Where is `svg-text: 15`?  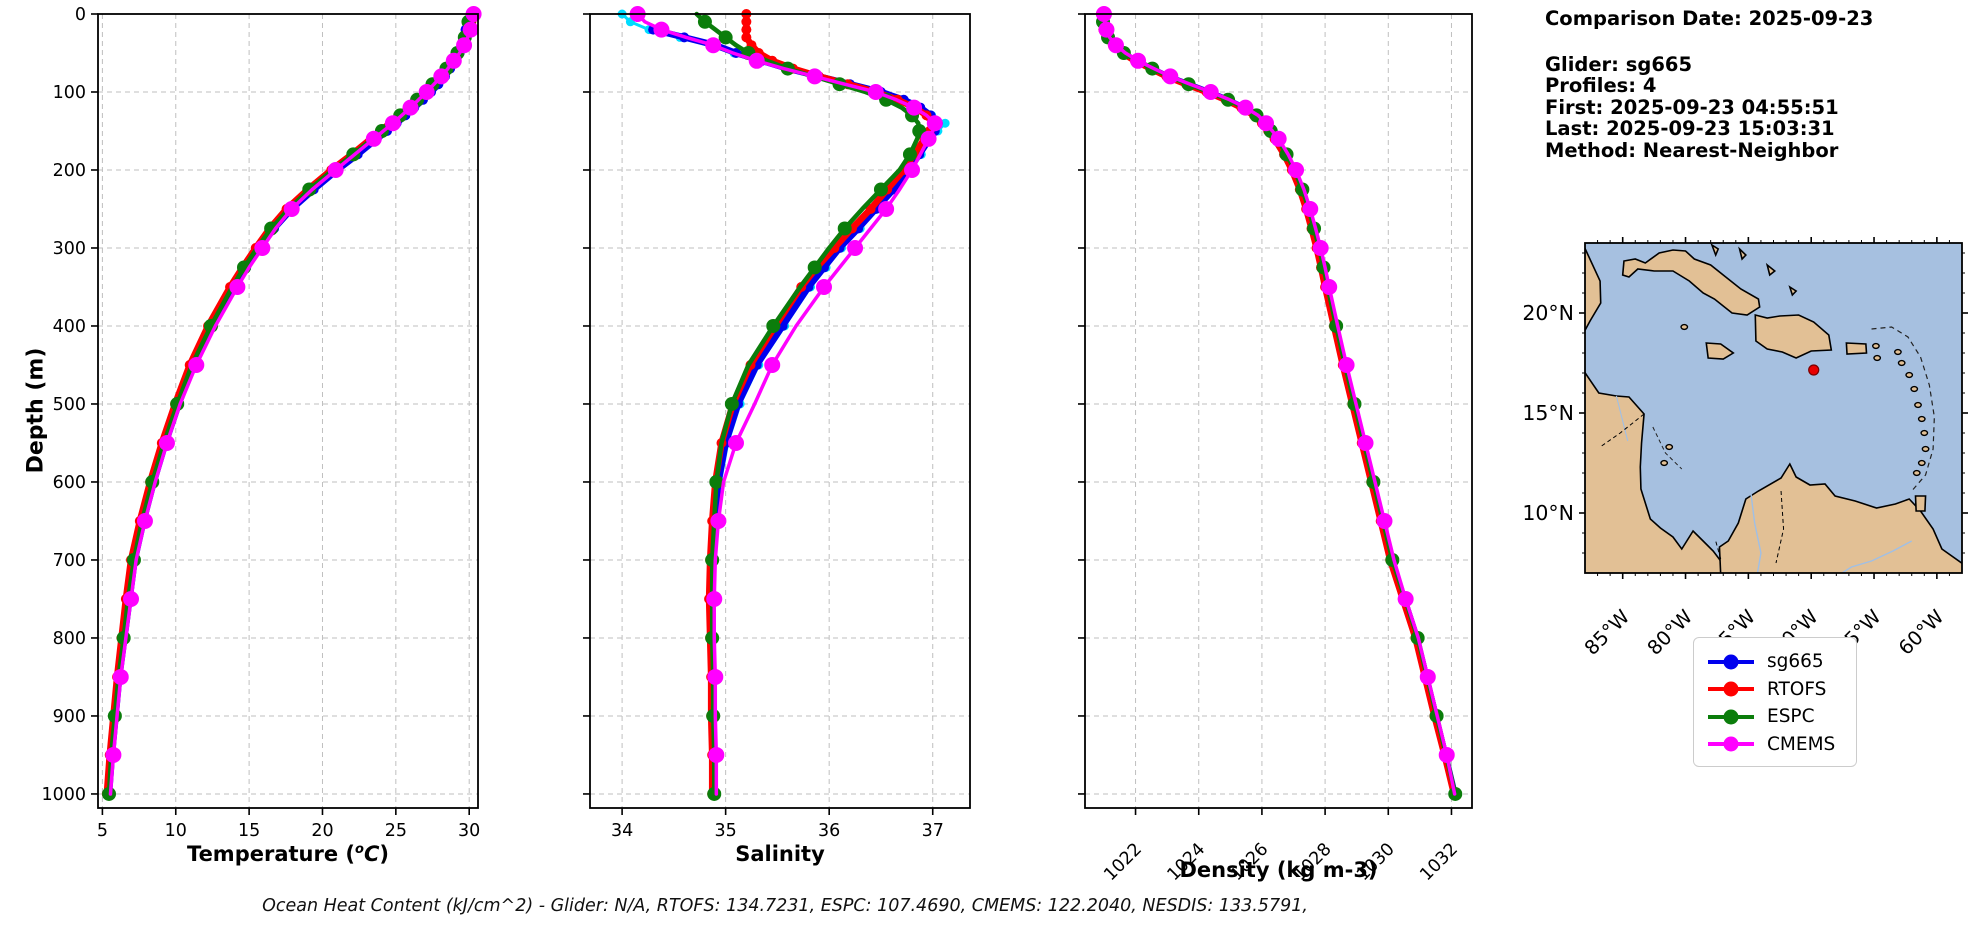
svg-text: 15 is located at coordinates (249, 831).